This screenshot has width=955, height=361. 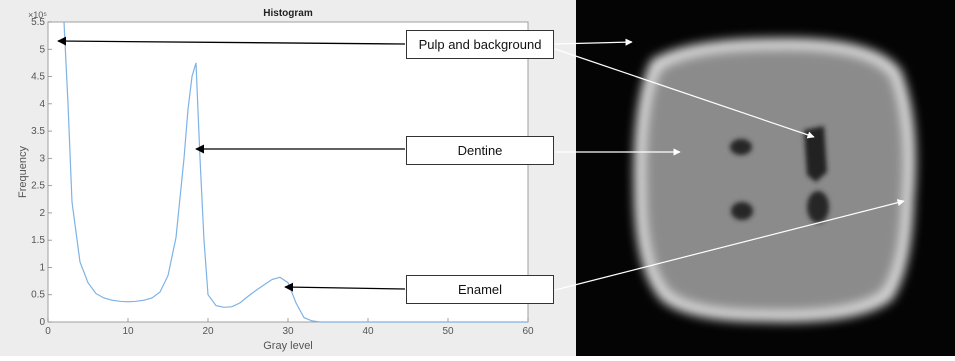 What do you see at coordinates (729, 245) in the screenshot?
I see `arrow-enamel-region` at bounding box center [729, 245].